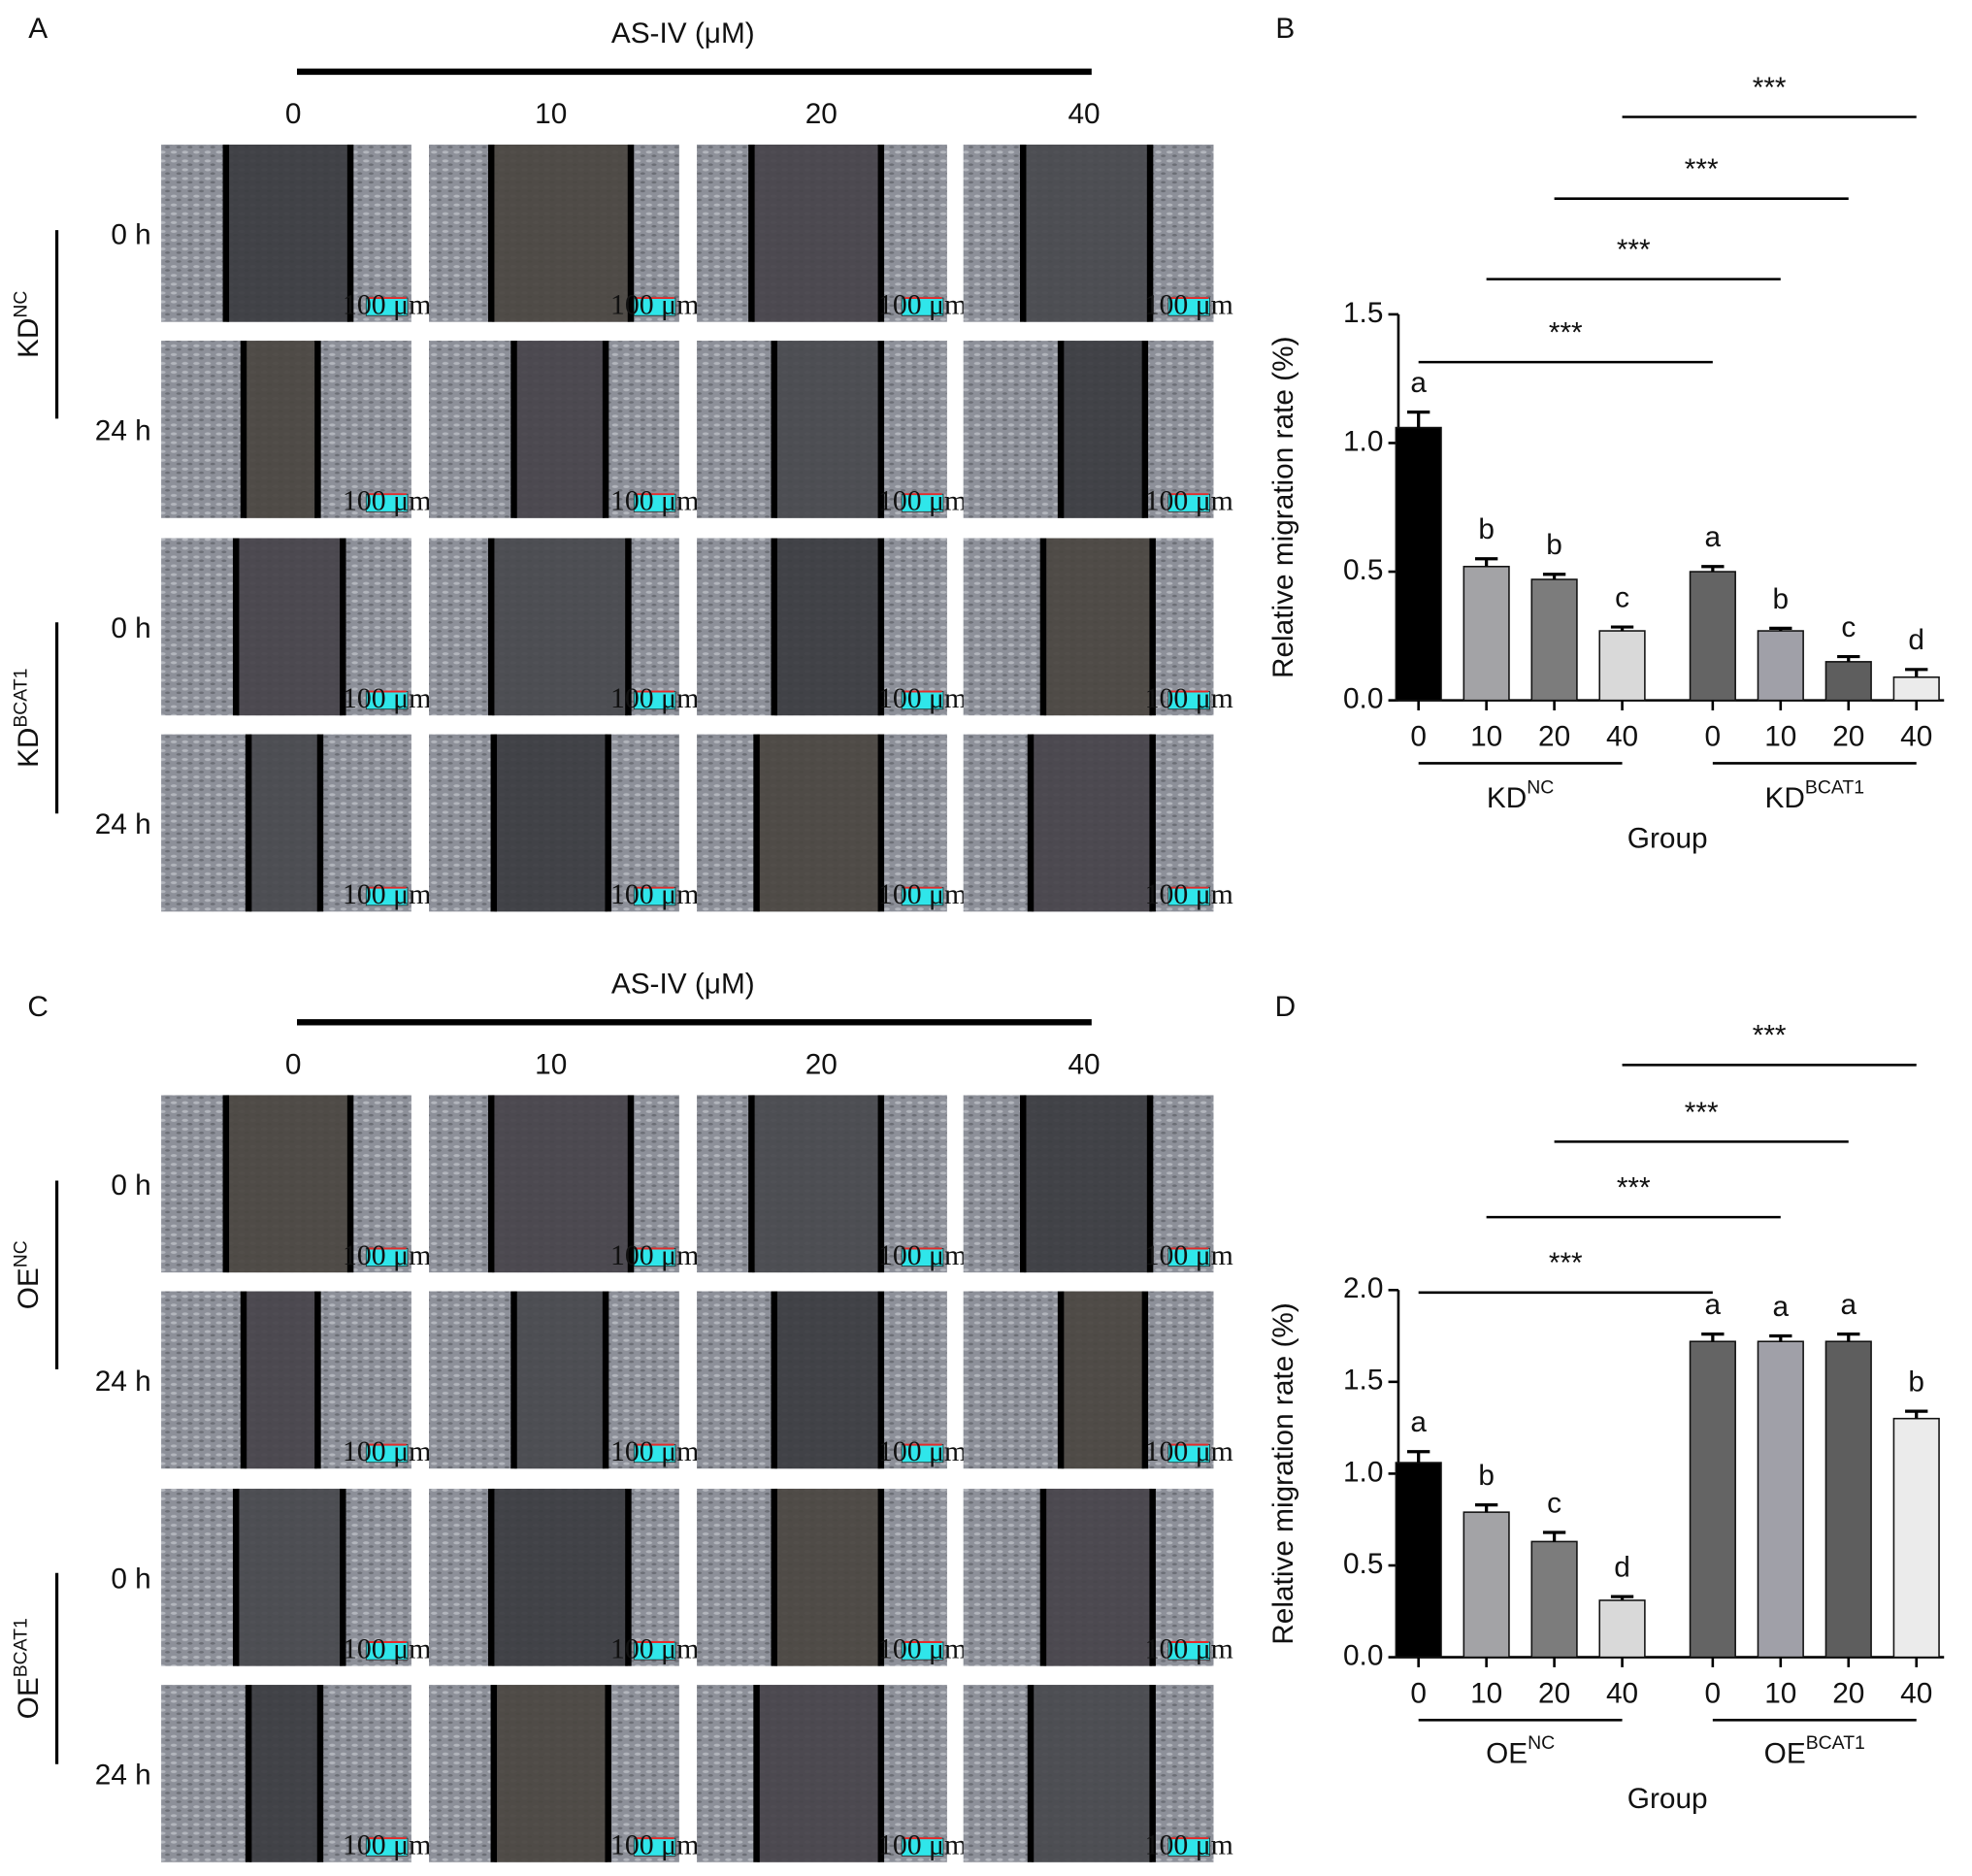 The height and width of the screenshot is (1876, 1972). Describe the element at coordinates (1283, 1473) in the screenshot. I see `y-axis-label: Relative migration rate (%)` at that location.